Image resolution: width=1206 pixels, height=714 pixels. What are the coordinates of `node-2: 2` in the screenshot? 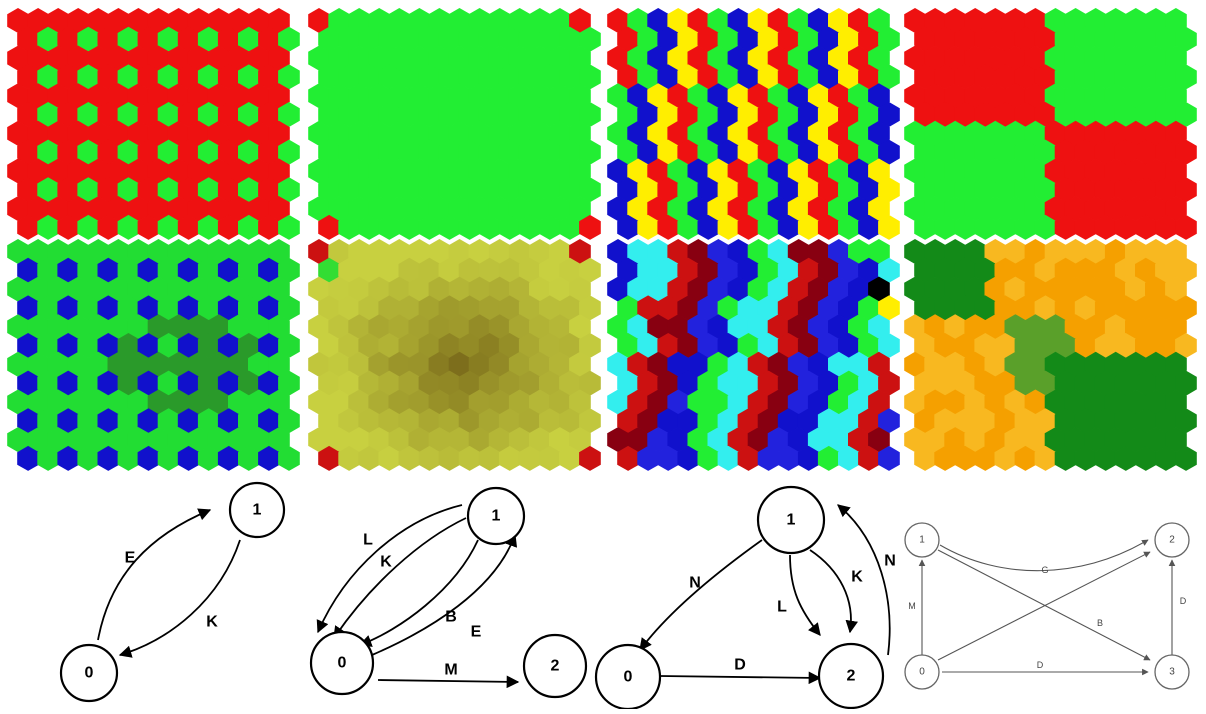 It's located at (851, 676).